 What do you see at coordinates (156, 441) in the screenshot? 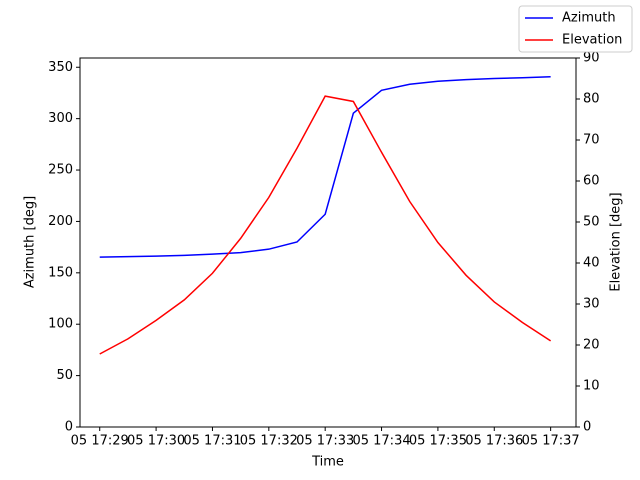
I see `x-tick-label: 05 17:30` at bounding box center [156, 441].